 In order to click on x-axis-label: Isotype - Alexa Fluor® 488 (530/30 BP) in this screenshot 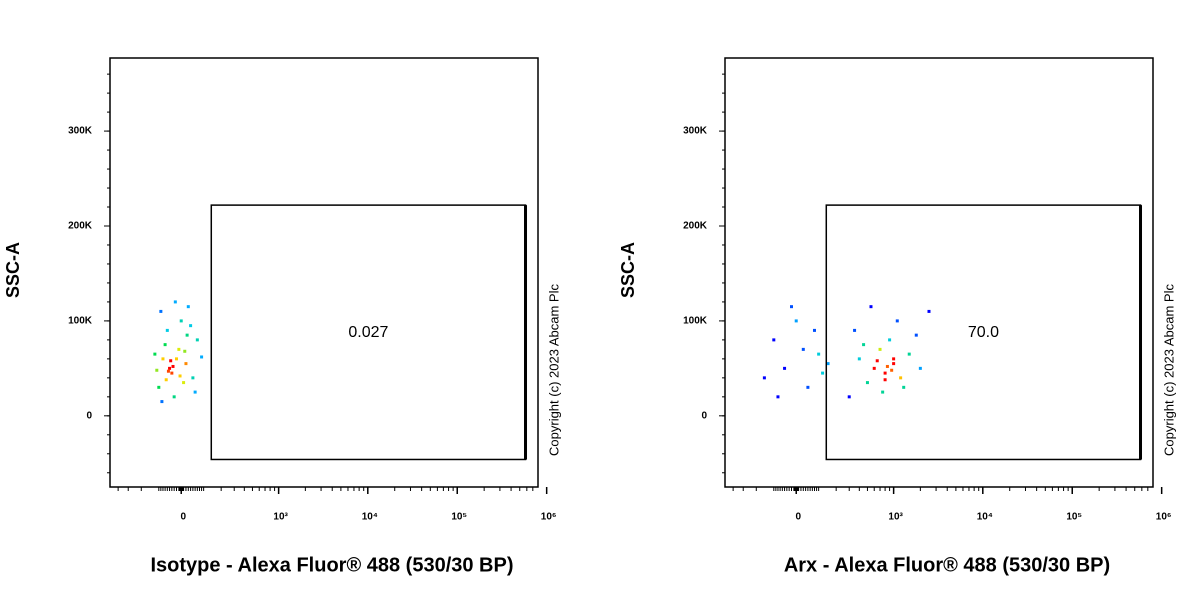, I will do `click(331, 565)`.